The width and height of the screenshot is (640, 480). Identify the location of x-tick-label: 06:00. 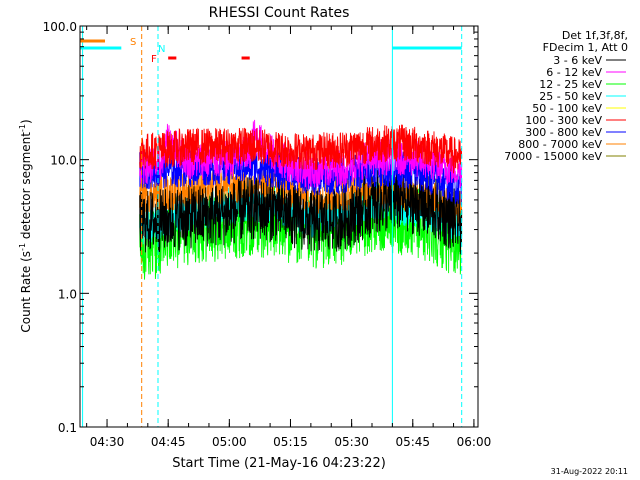
(474, 442).